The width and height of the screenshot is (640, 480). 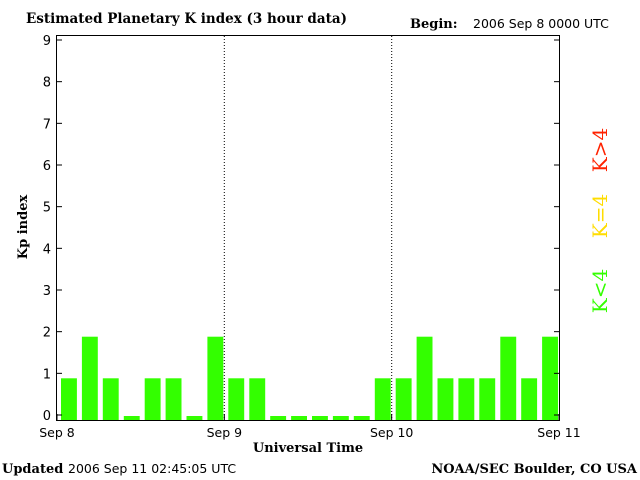 I want to click on x-tick-label: Sep 10, so click(x=391, y=432).